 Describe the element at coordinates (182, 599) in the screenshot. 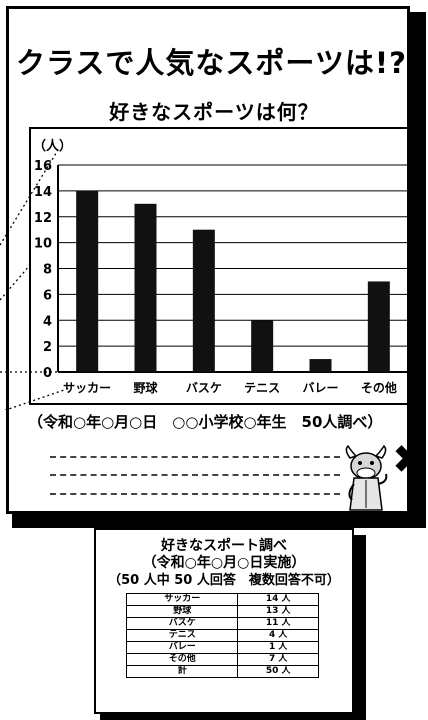

I see `row-label: サッカー` at that location.